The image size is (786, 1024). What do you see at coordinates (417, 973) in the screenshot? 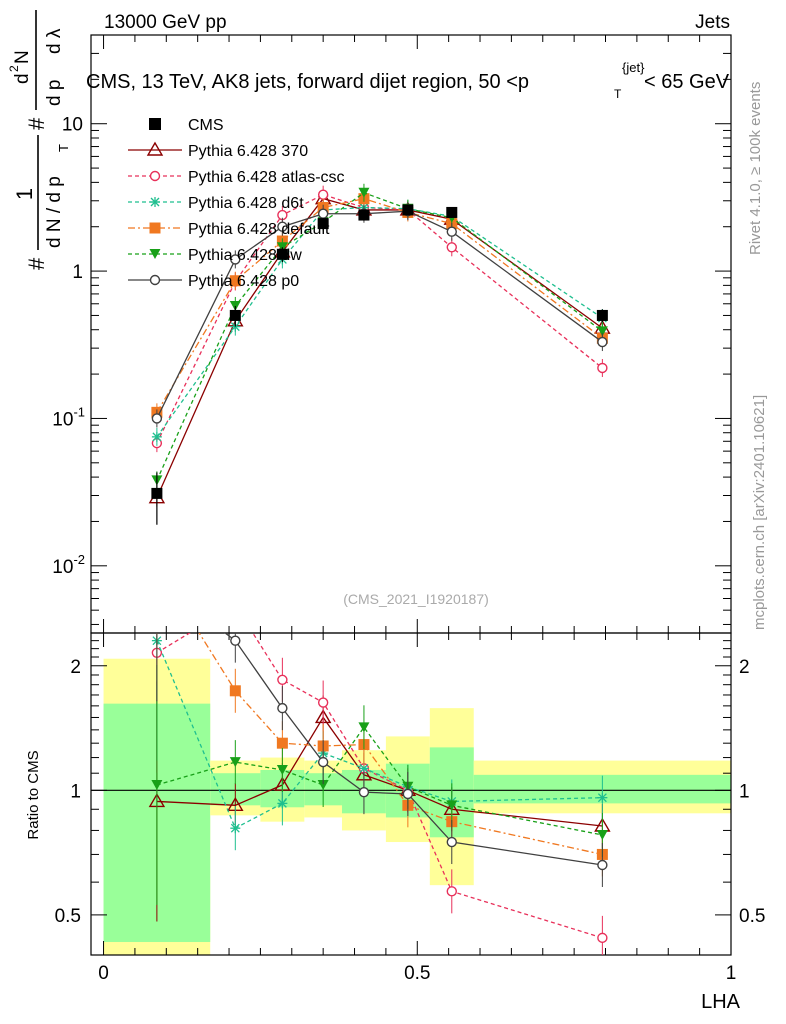
I see `xtick-label: 0.5` at bounding box center [417, 973].